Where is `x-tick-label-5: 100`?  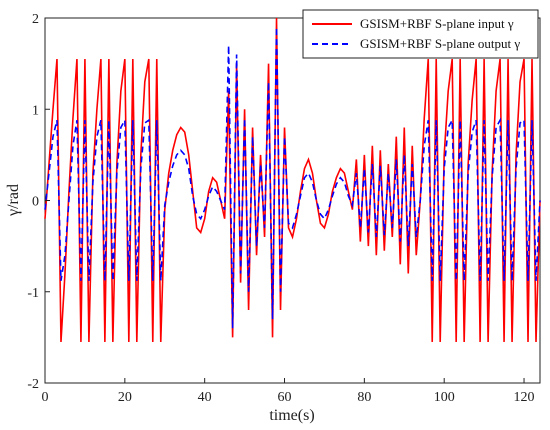
x-tick-label-5: 100 is located at coordinates (444, 397).